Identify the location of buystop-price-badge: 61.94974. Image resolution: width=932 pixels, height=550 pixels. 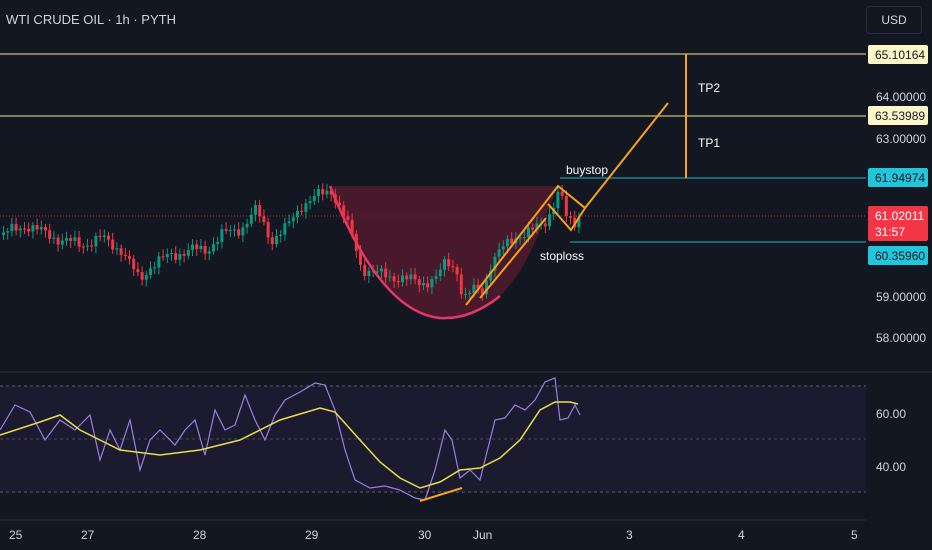
(898, 177).